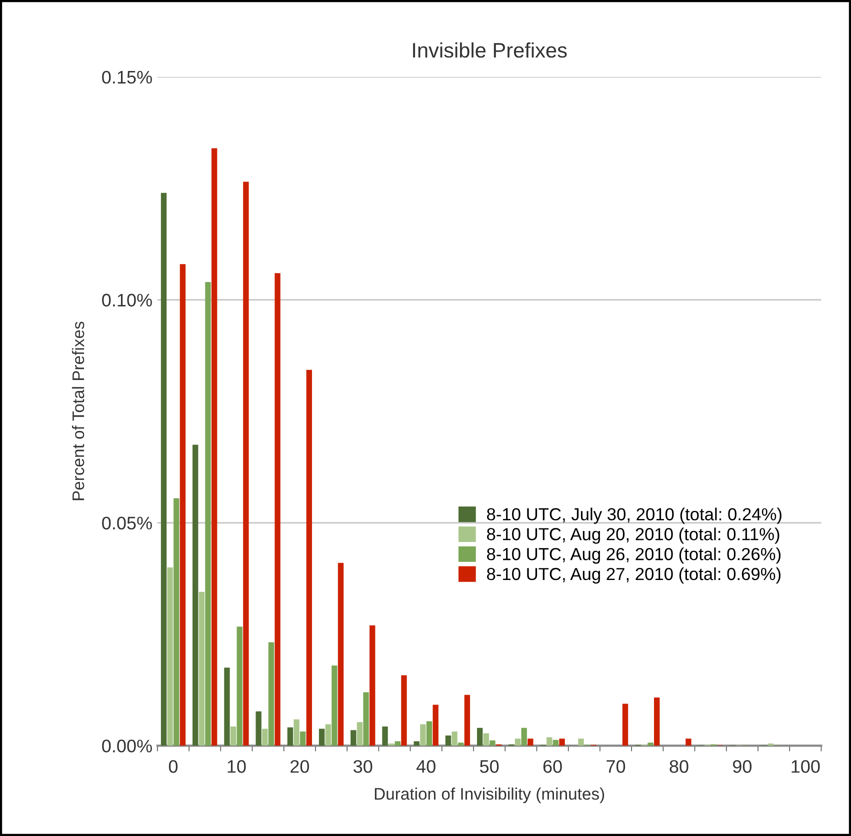  Describe the element at coordinates (633, 556) in the screenshot. I see `legend-label: 8-10 UTC, Aug 26, 2010 (total: 0.26%)` at that location.